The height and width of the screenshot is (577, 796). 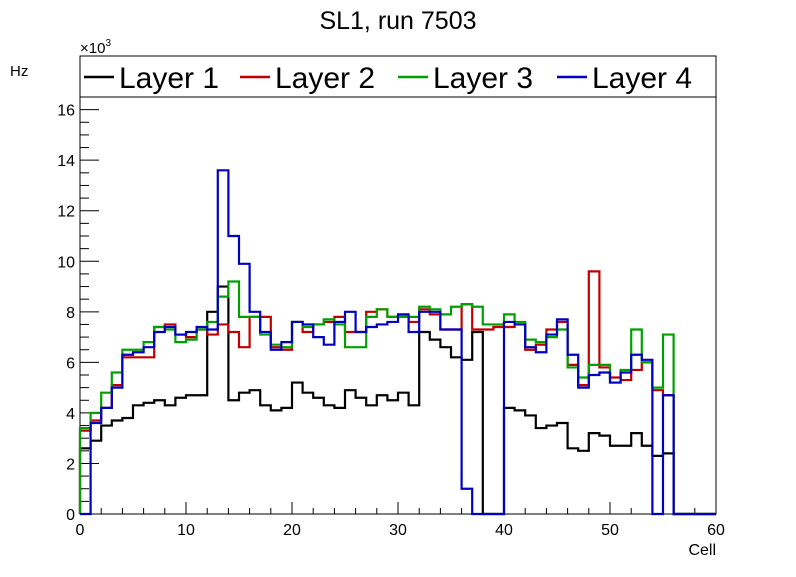 What do you see at coordinates (66, 212) in the screenshot?
I see `y-tick-label: 12` at bounding box center [66, 212].